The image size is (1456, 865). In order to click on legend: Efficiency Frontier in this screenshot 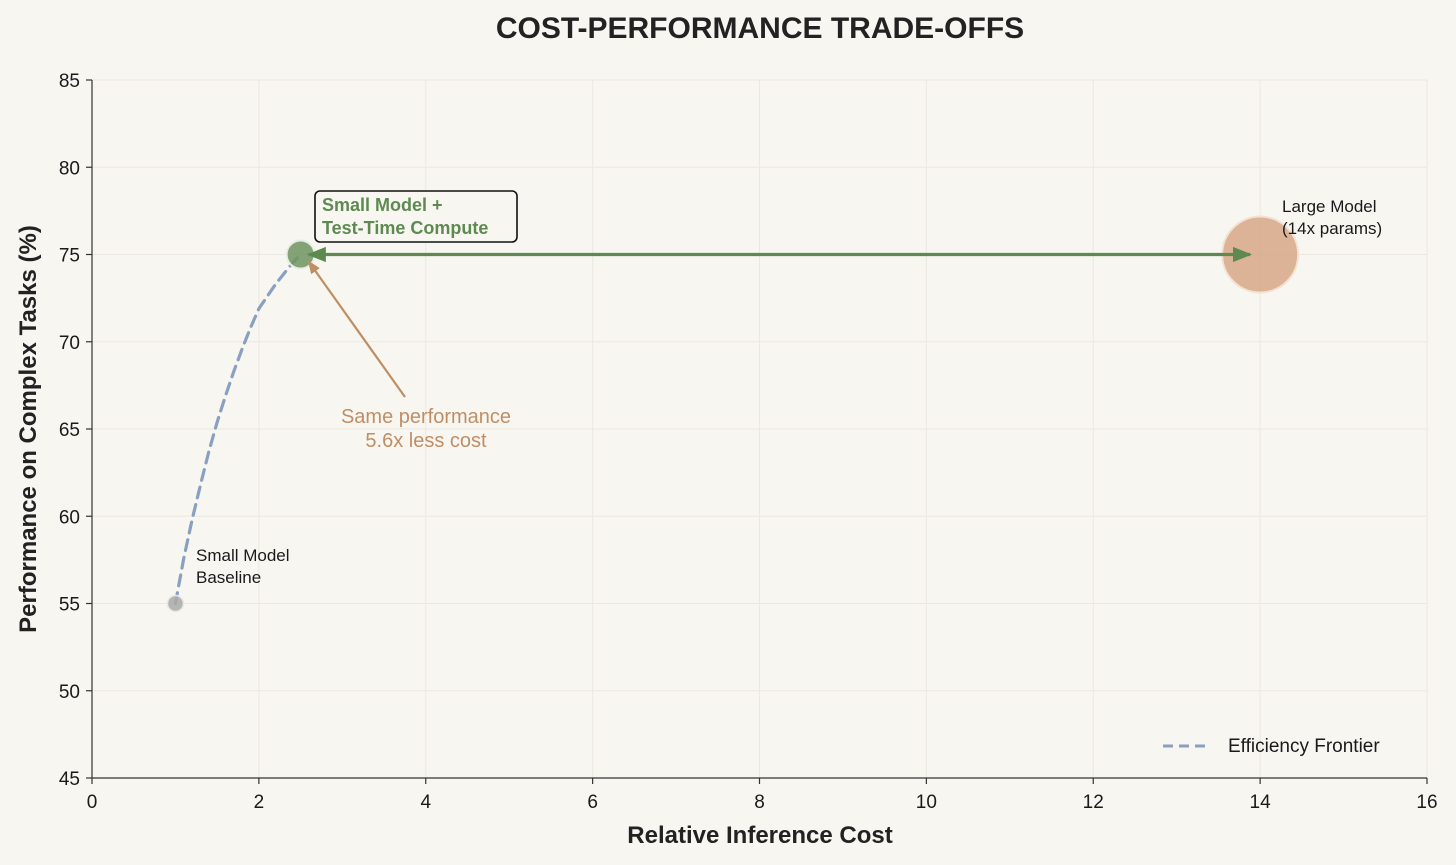, I will do `click(1271, 746)`.